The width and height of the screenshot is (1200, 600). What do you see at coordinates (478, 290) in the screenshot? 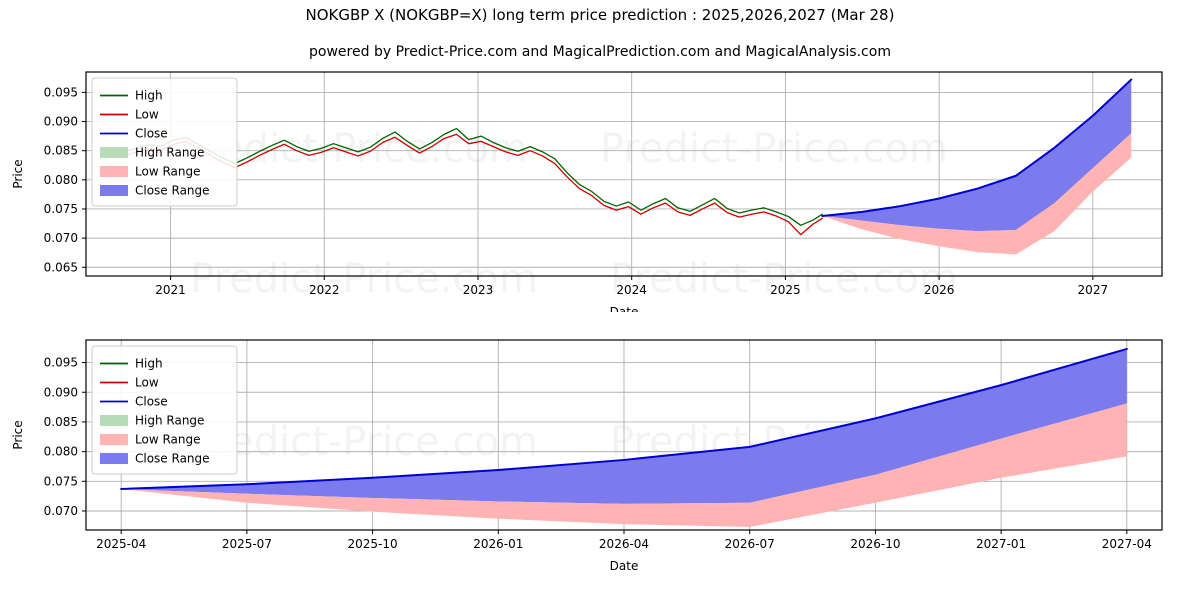
I see `x-tick-label: 2023` at bounding box center [478, 290].